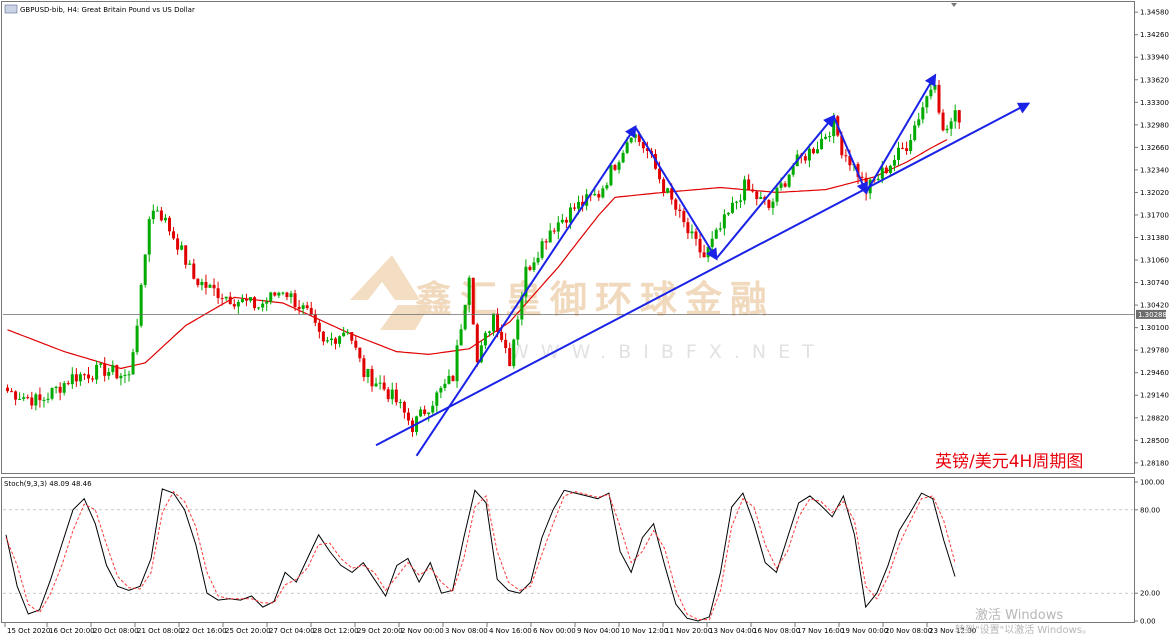  Describe the element at coordinates (1154, 238) in the screenshot. I see `price-tick-label: 1.31380` at that location.